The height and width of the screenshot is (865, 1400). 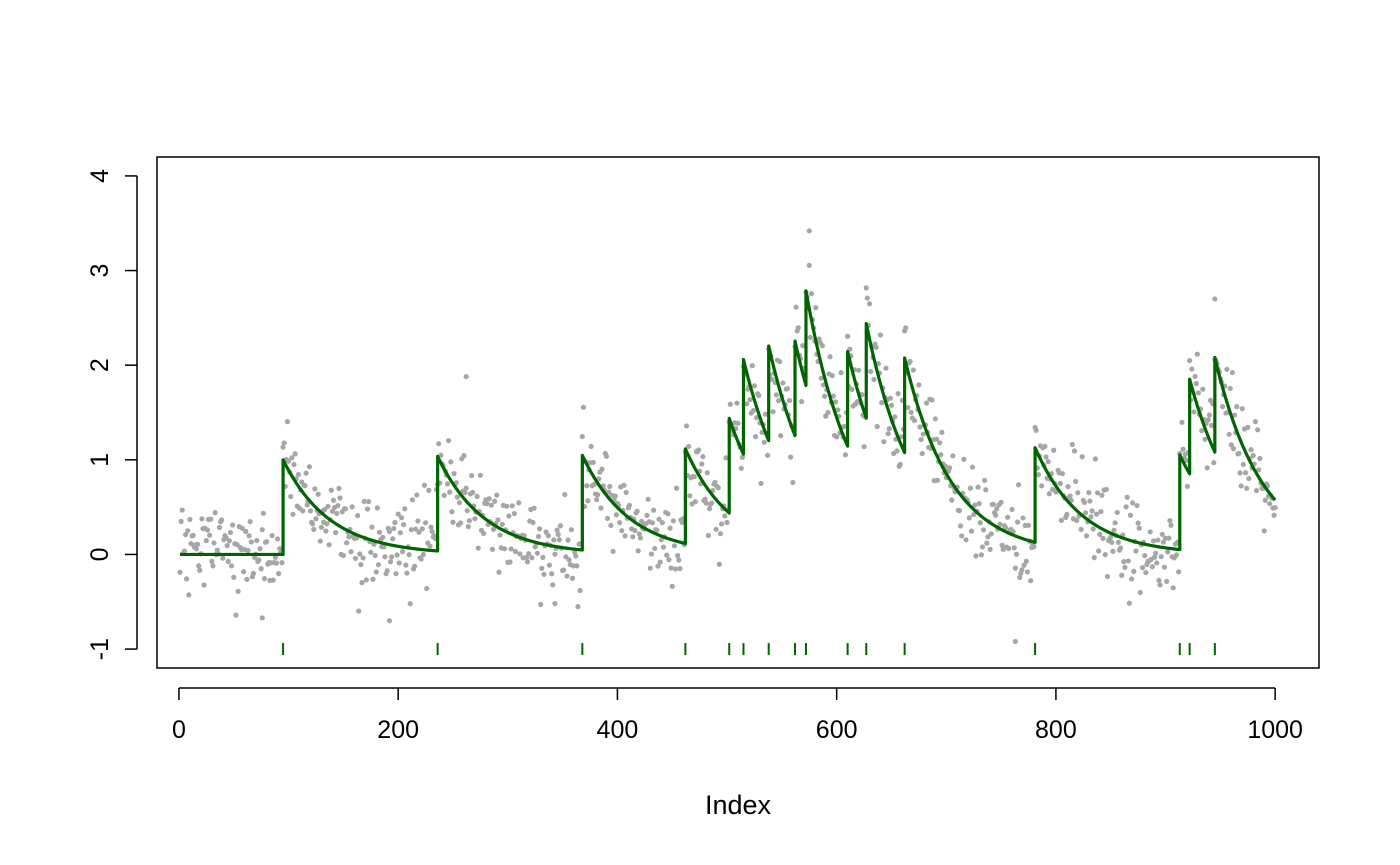 I want to click on x-axis-title: Index, so click(x=738, y=805).